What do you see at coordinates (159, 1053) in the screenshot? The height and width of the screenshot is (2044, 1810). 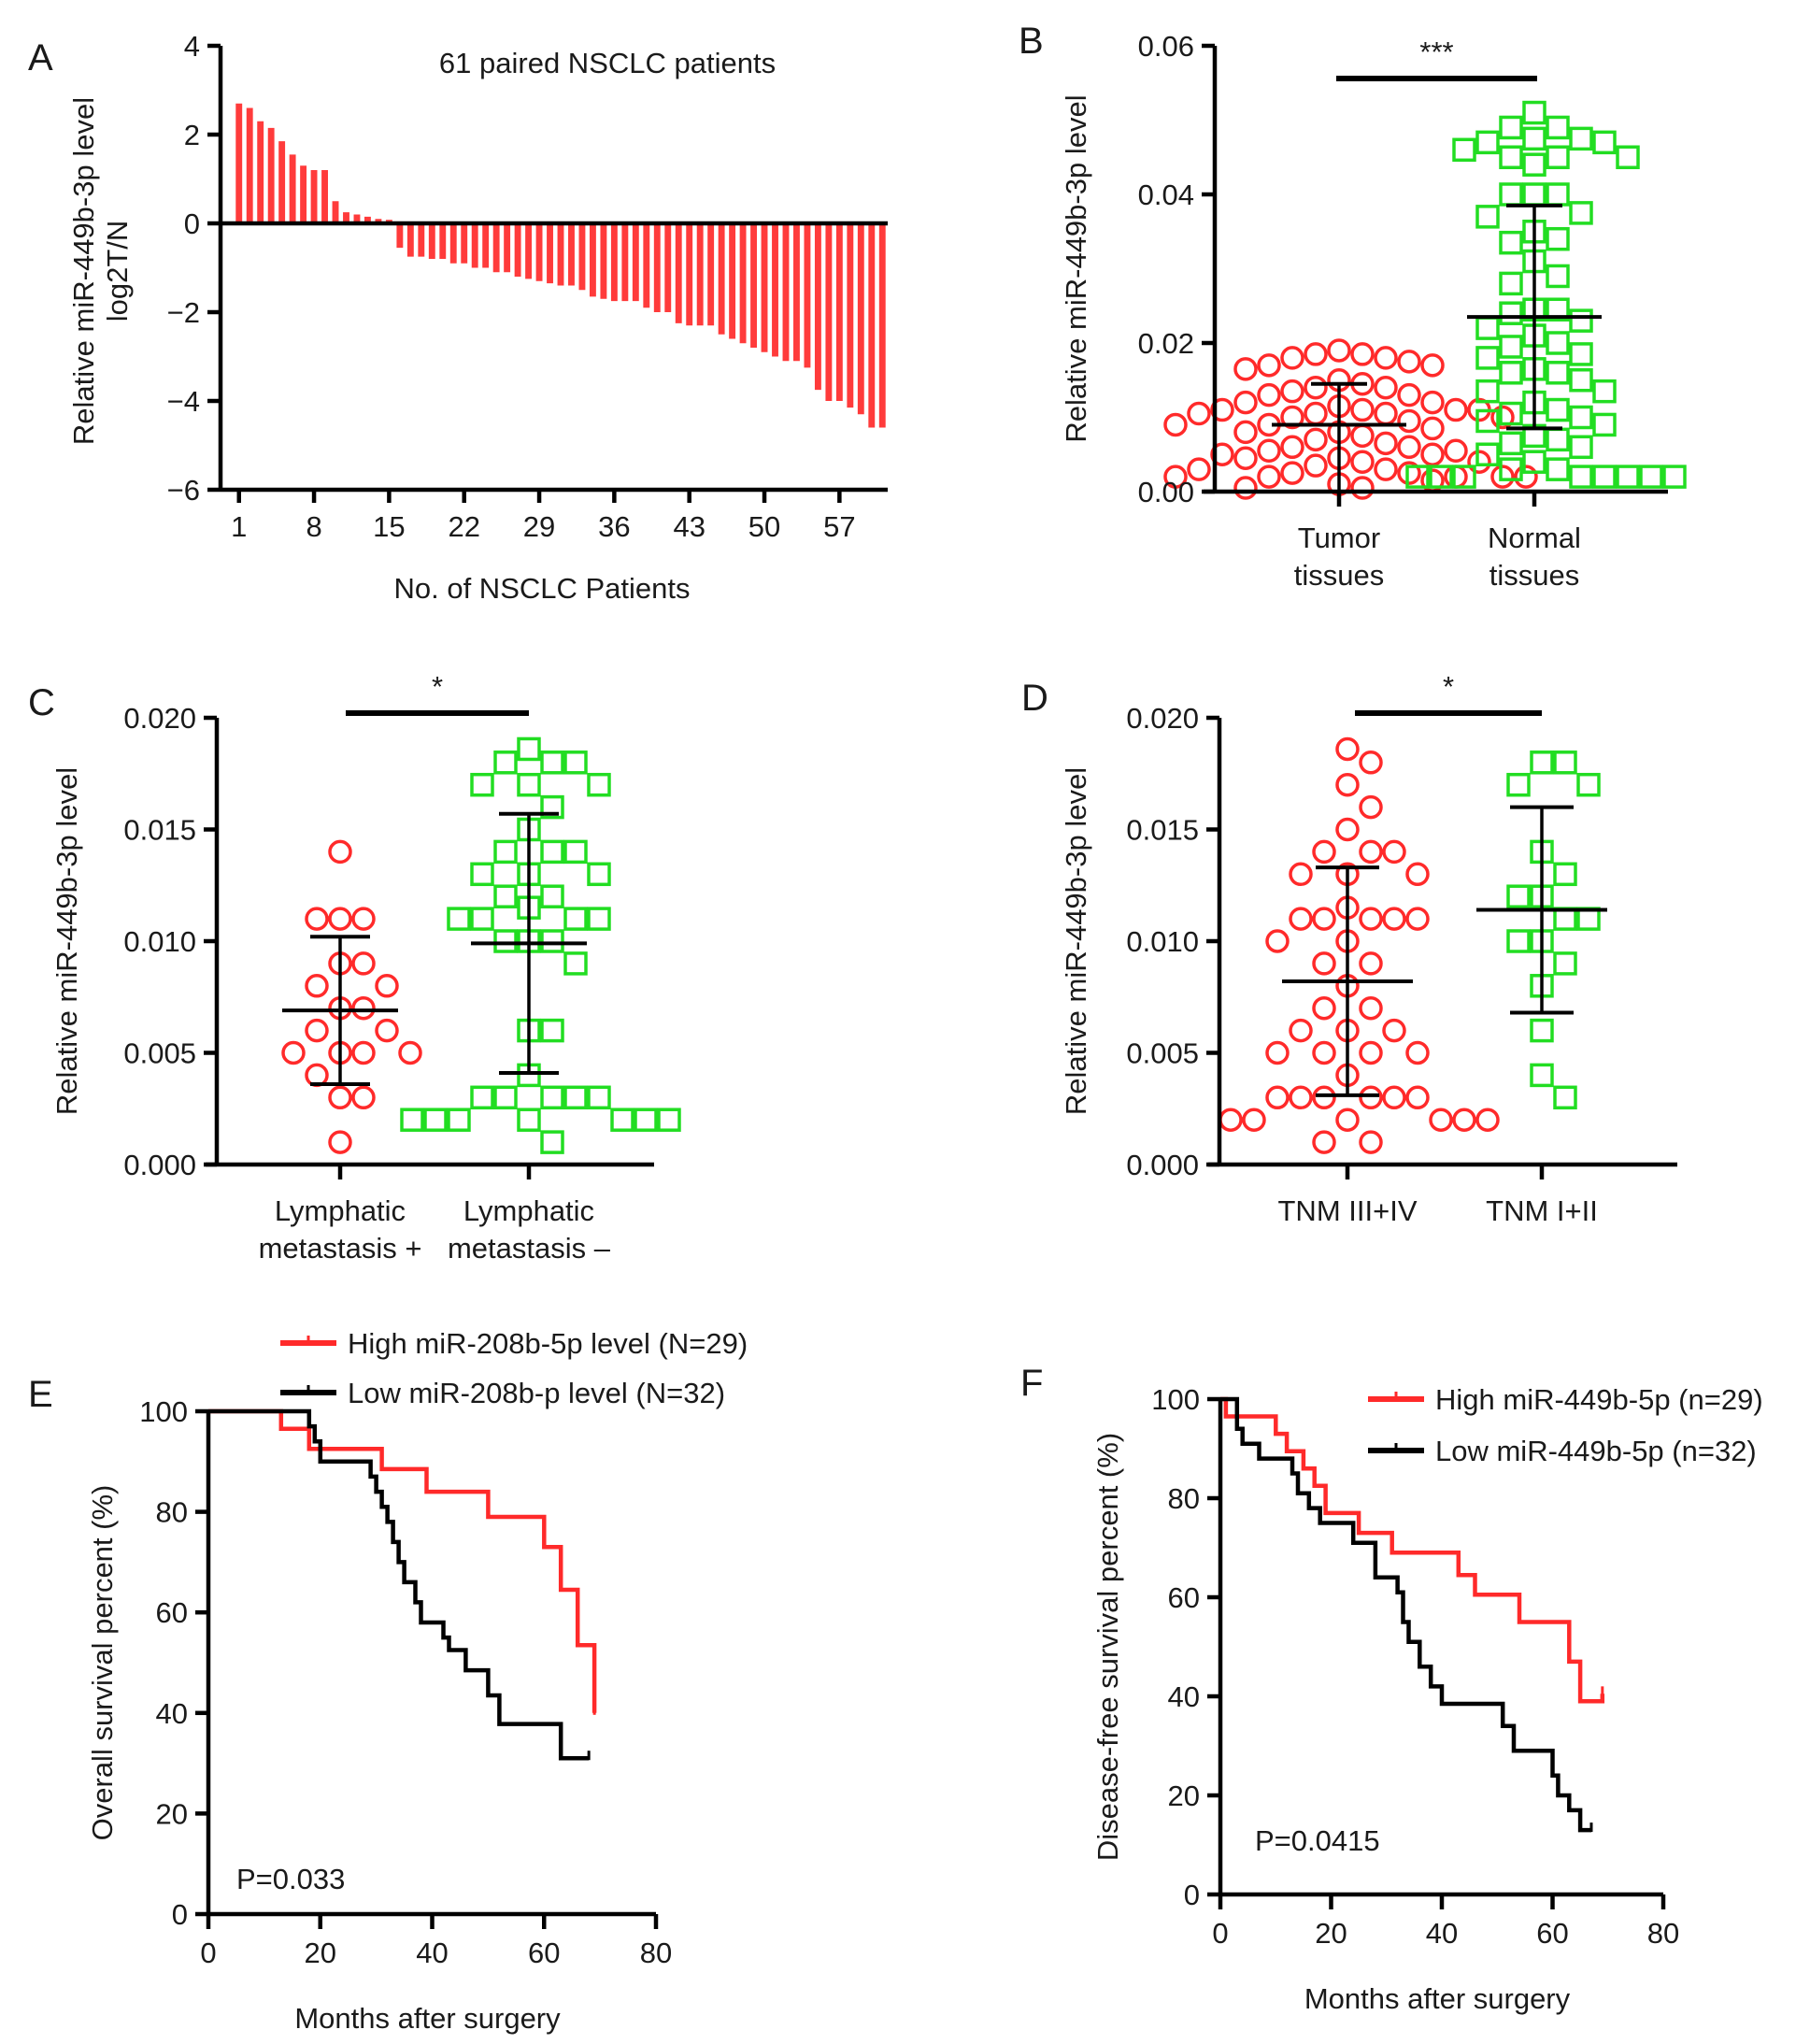 I see `y-tick-label: 0.005` at bounding box center [159, 1053].